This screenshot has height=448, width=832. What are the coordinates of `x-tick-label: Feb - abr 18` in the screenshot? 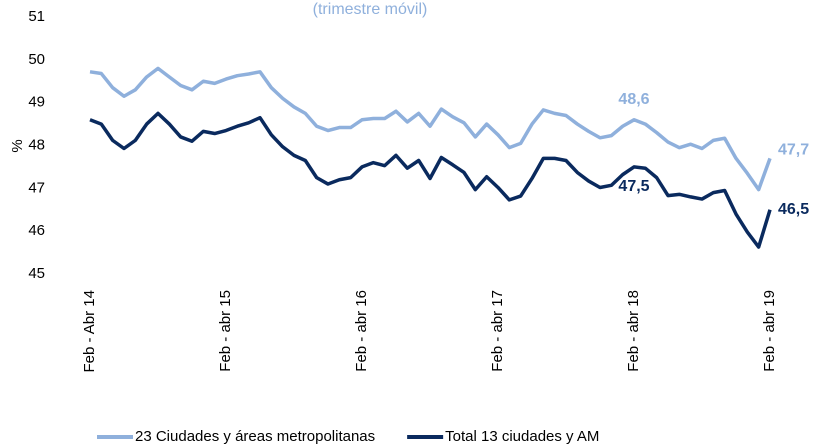 It's located at (633, 331).